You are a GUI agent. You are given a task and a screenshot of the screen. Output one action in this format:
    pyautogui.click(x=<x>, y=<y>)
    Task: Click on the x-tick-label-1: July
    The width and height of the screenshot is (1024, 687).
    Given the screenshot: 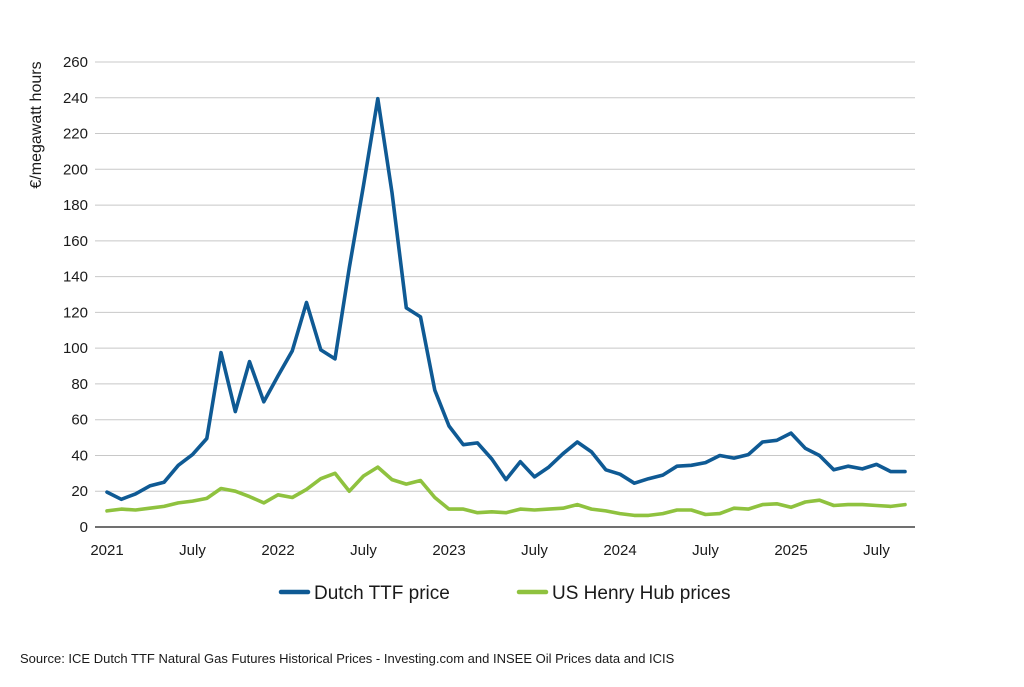 What is the action you would take?
    pyautogui.click(x=192, y=550)
    